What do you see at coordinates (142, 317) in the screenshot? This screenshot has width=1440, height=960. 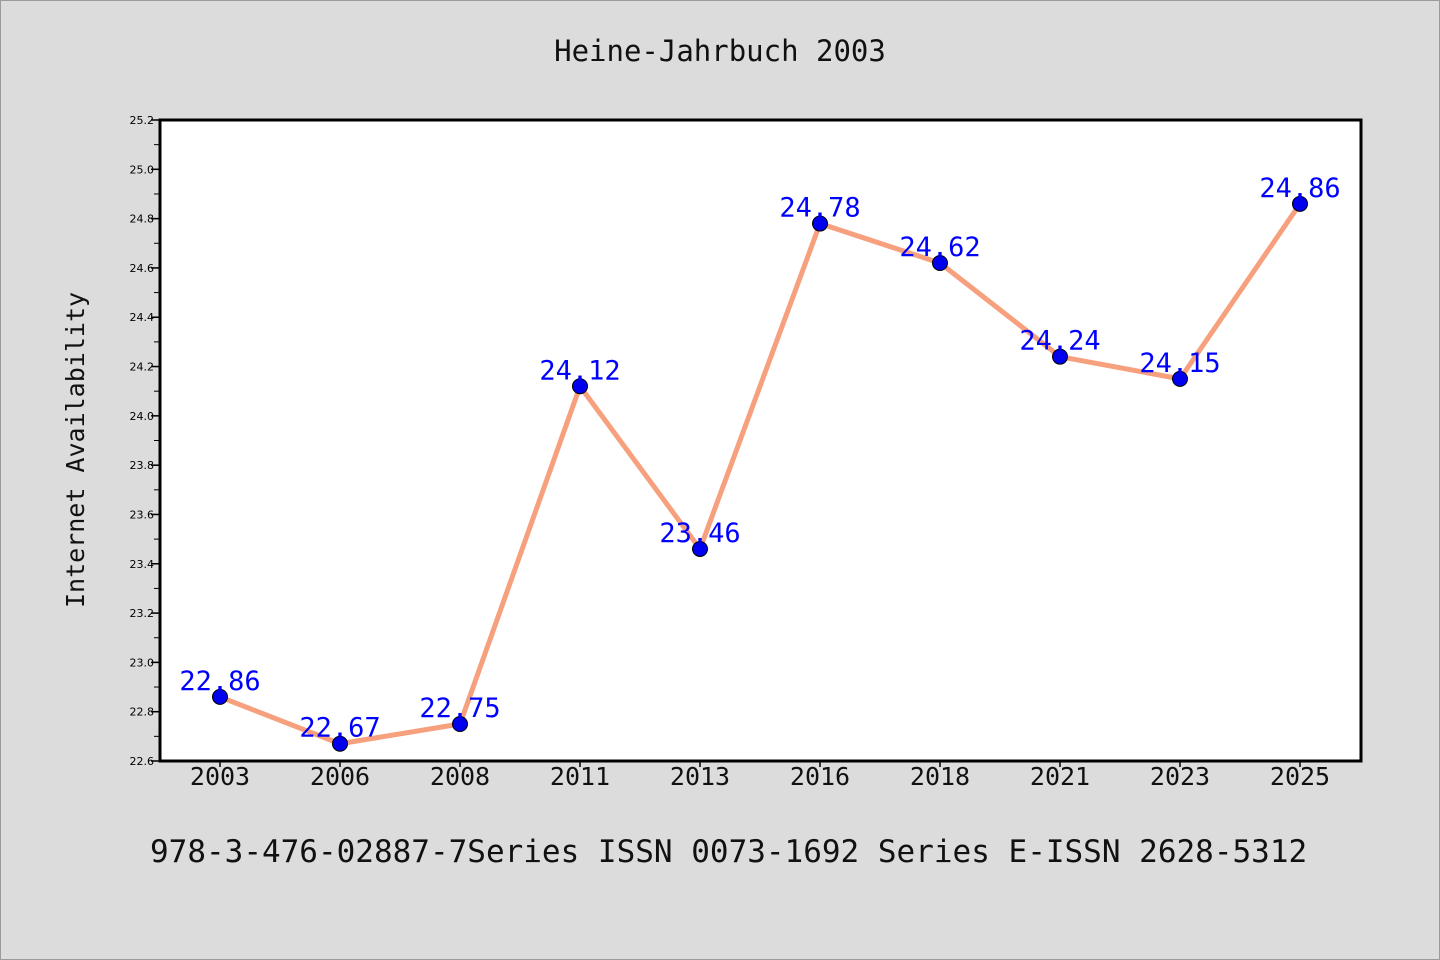 I see `y-tick-label: 24.4` at bounding box center [142, 317].